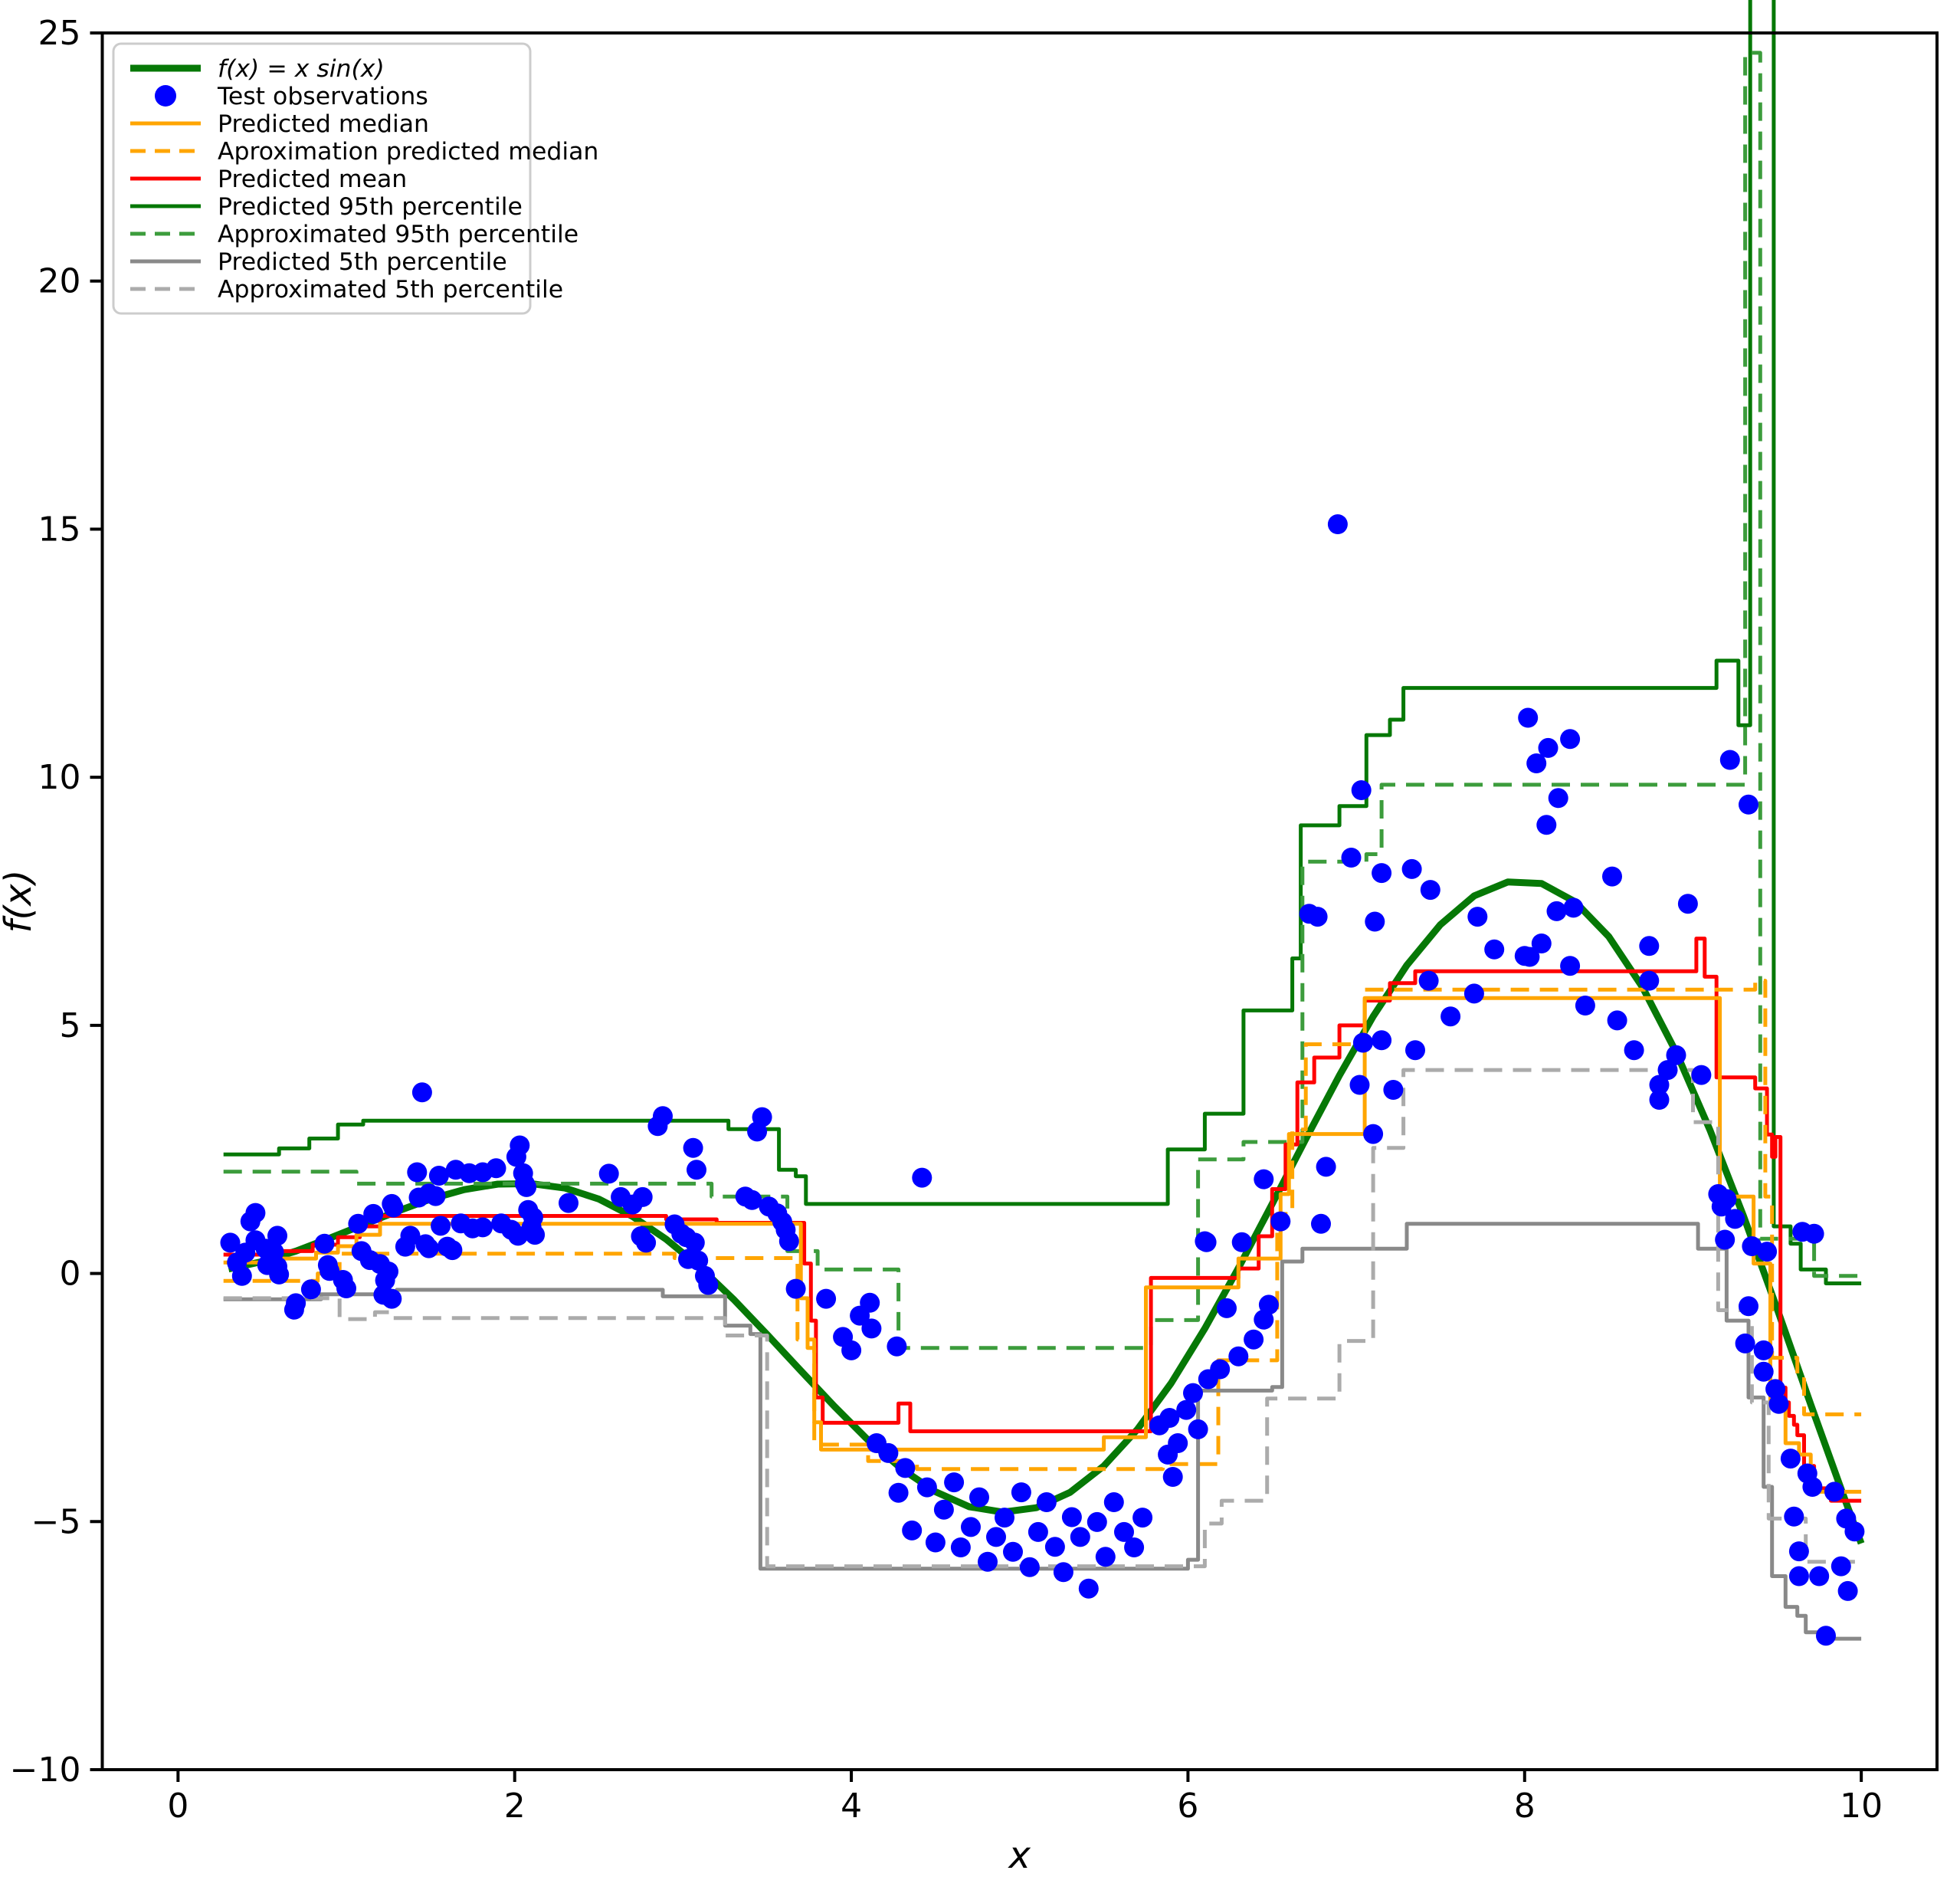  I want to click on legend-label: Approximated 5th percentile, so click(390, 290).